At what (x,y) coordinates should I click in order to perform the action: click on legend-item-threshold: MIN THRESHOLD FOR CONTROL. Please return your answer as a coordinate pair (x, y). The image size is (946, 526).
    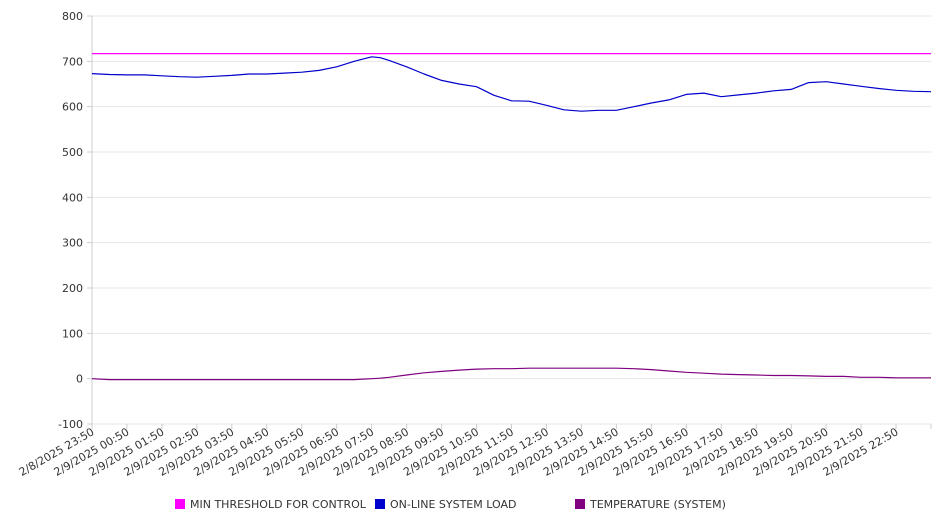
    Looking at the image, I should click on (270, 504).